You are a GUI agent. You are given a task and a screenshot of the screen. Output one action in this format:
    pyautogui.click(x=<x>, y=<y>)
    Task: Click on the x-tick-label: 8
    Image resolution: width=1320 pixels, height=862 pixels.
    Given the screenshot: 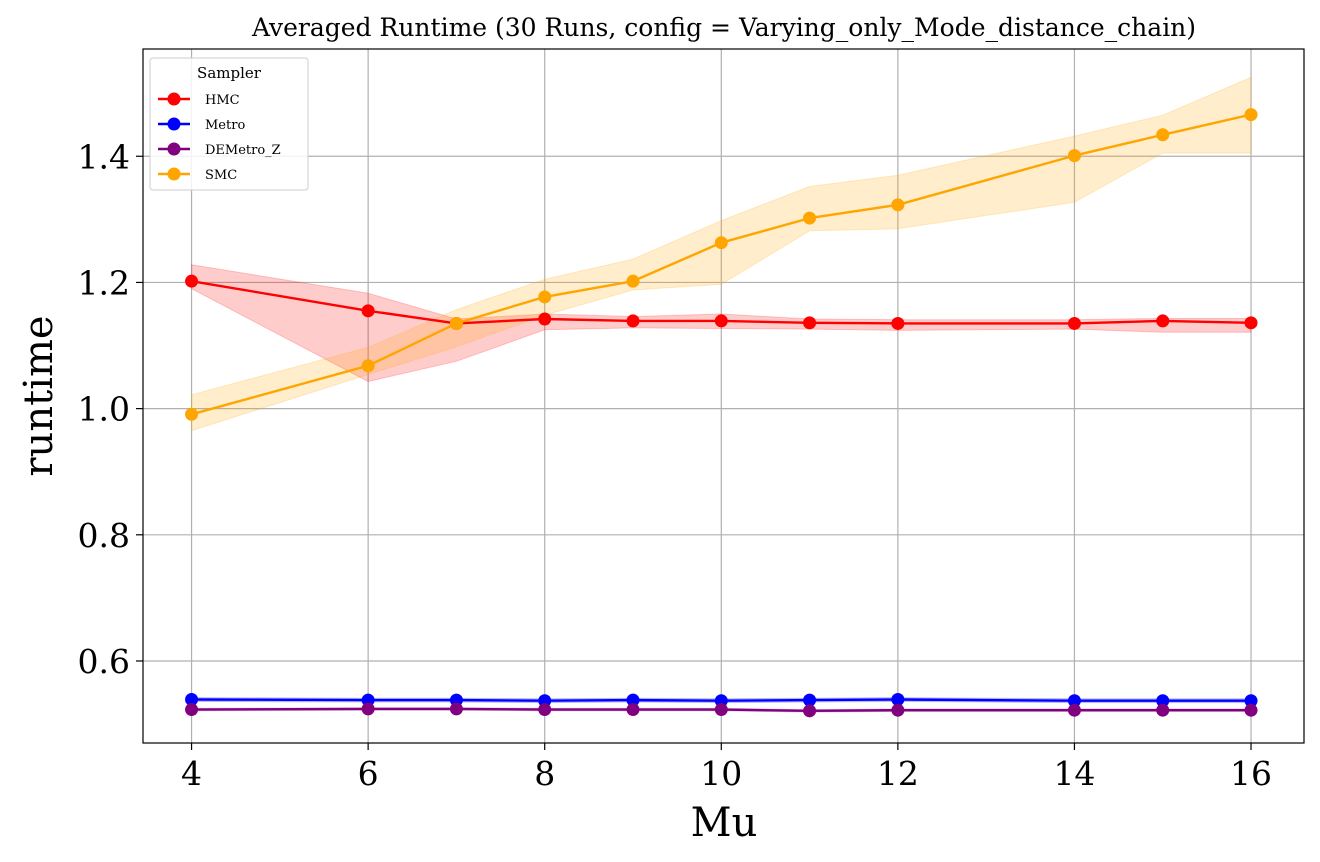 What is the action you would take?
    pyautogui.click(x=544, y=773)
    